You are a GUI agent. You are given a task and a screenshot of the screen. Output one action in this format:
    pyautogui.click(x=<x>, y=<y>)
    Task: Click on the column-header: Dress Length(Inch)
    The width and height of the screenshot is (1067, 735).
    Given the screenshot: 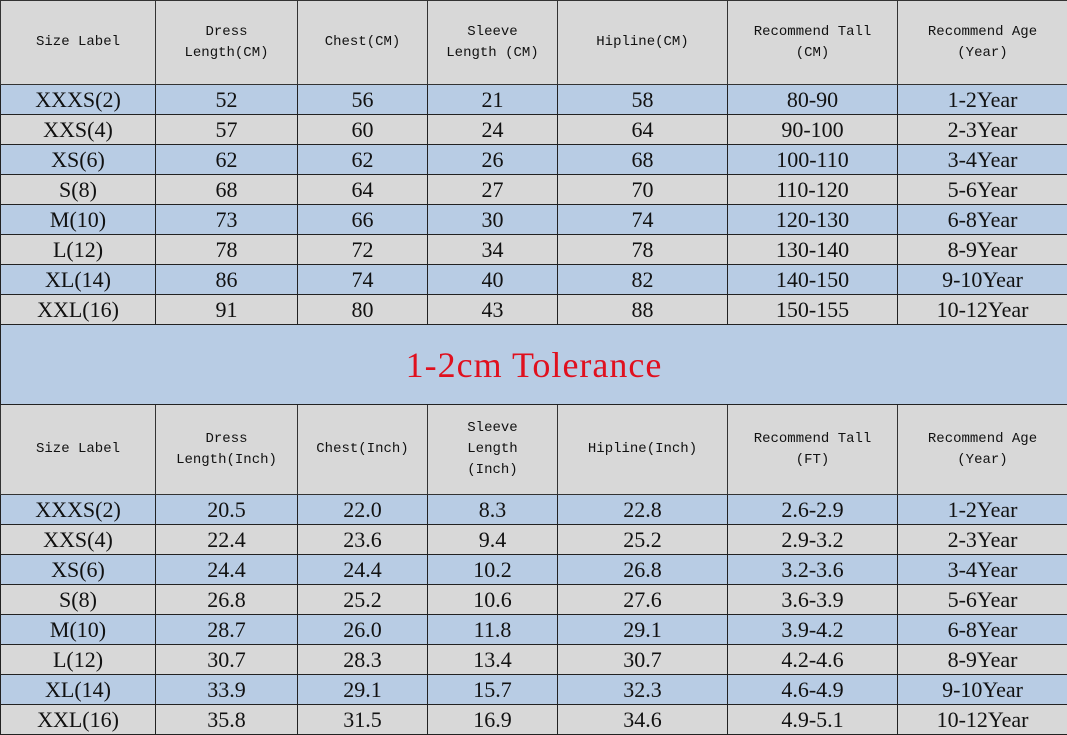 What is the action you would take?
    pyautogui.click(x=226, y=449)
    